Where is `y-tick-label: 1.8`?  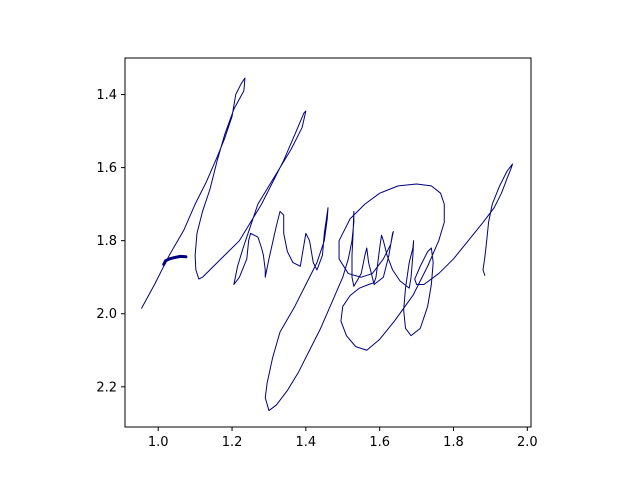 y-tick-label: 1.8 is located at coordinates (106, 241).